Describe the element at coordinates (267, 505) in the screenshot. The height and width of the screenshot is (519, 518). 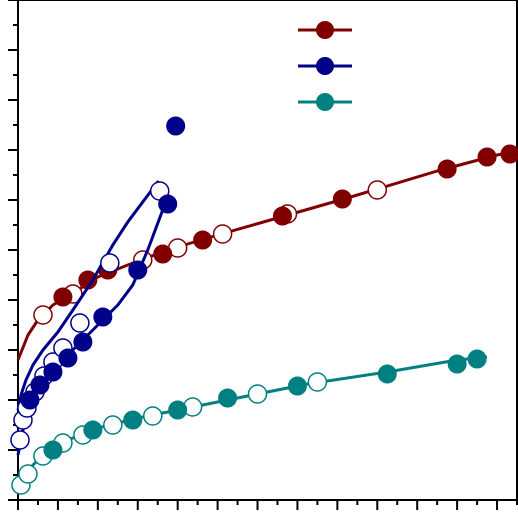
I see `x-axis-ticks` at that location.